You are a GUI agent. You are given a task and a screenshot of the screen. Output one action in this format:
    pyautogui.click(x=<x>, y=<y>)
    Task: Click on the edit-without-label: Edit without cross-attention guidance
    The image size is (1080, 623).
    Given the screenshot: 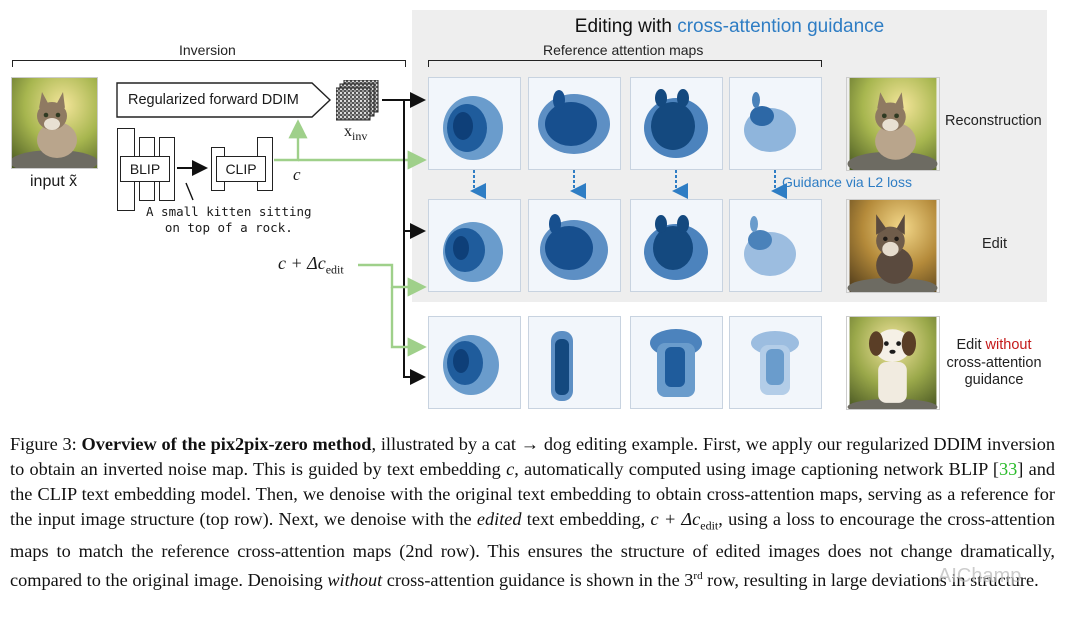 What is the action you would take?
    pyautogui.click(x=994, y=362)
    